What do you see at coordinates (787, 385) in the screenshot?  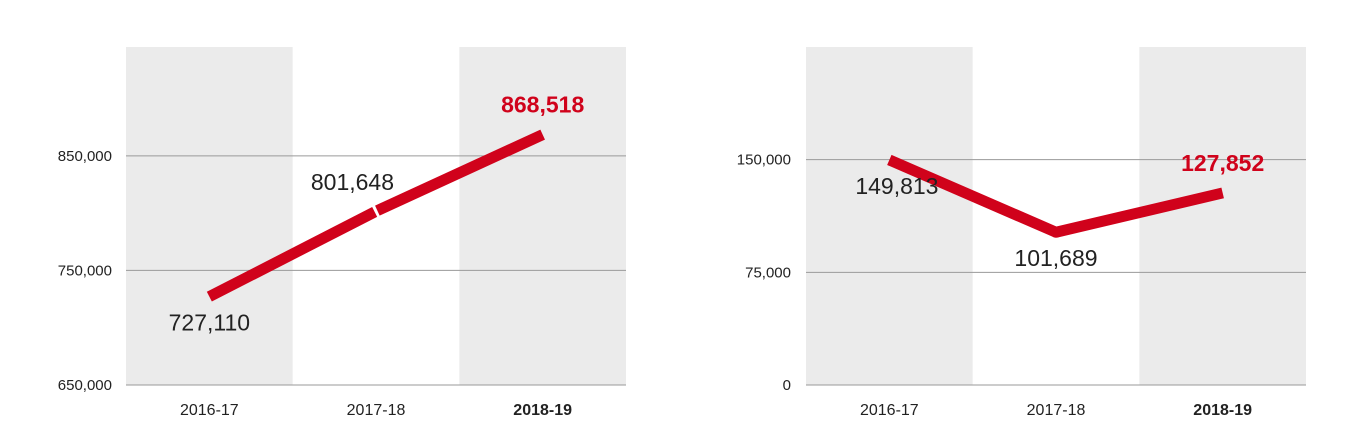 I see `y-tick-label: 0` at bounding box center [787, 385].